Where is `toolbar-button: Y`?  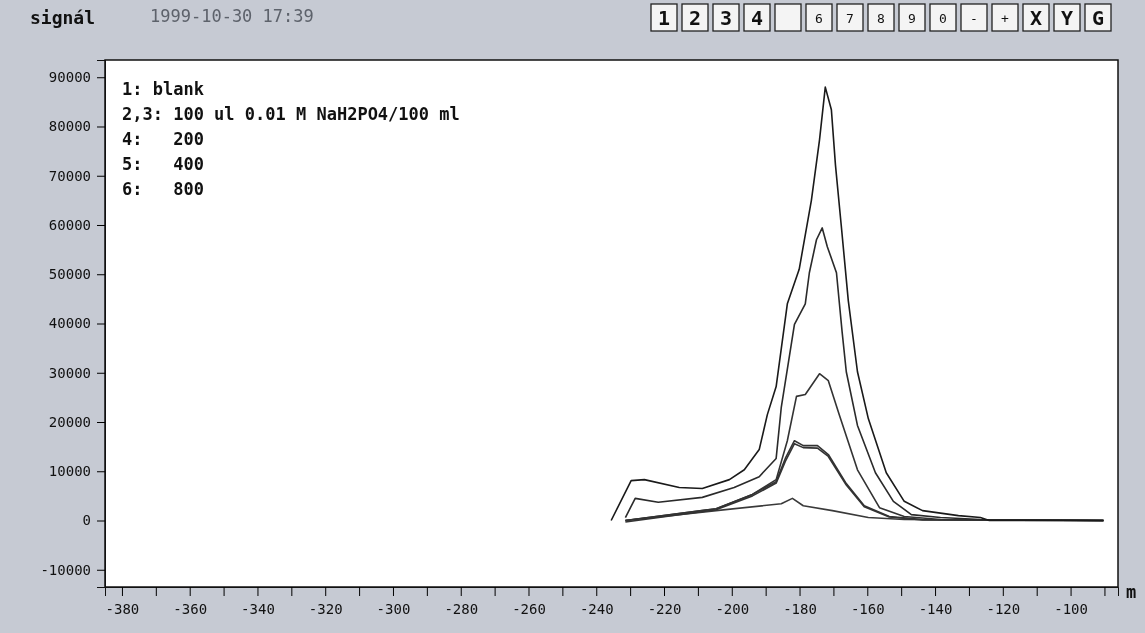
toolbar-button: Y is located at coordinates (1067, 17).